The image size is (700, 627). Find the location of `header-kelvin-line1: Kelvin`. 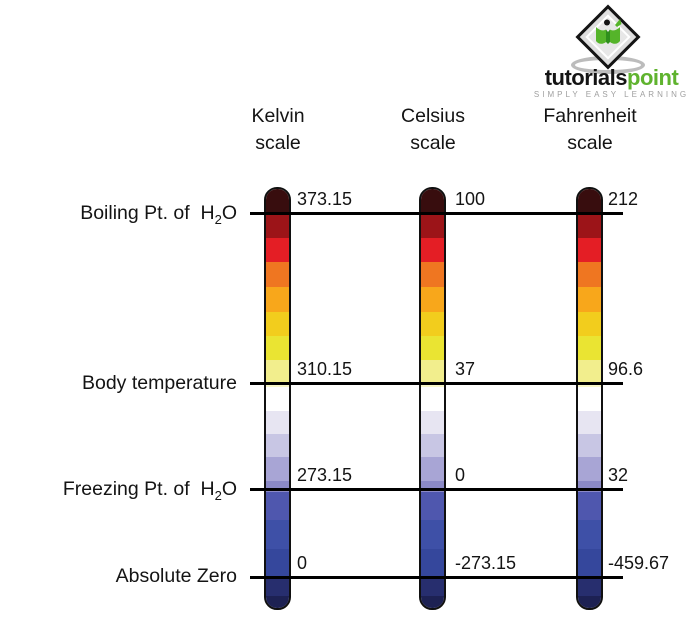

header-kelvin-line1: Kelvin is located at coordinates (278, 116).